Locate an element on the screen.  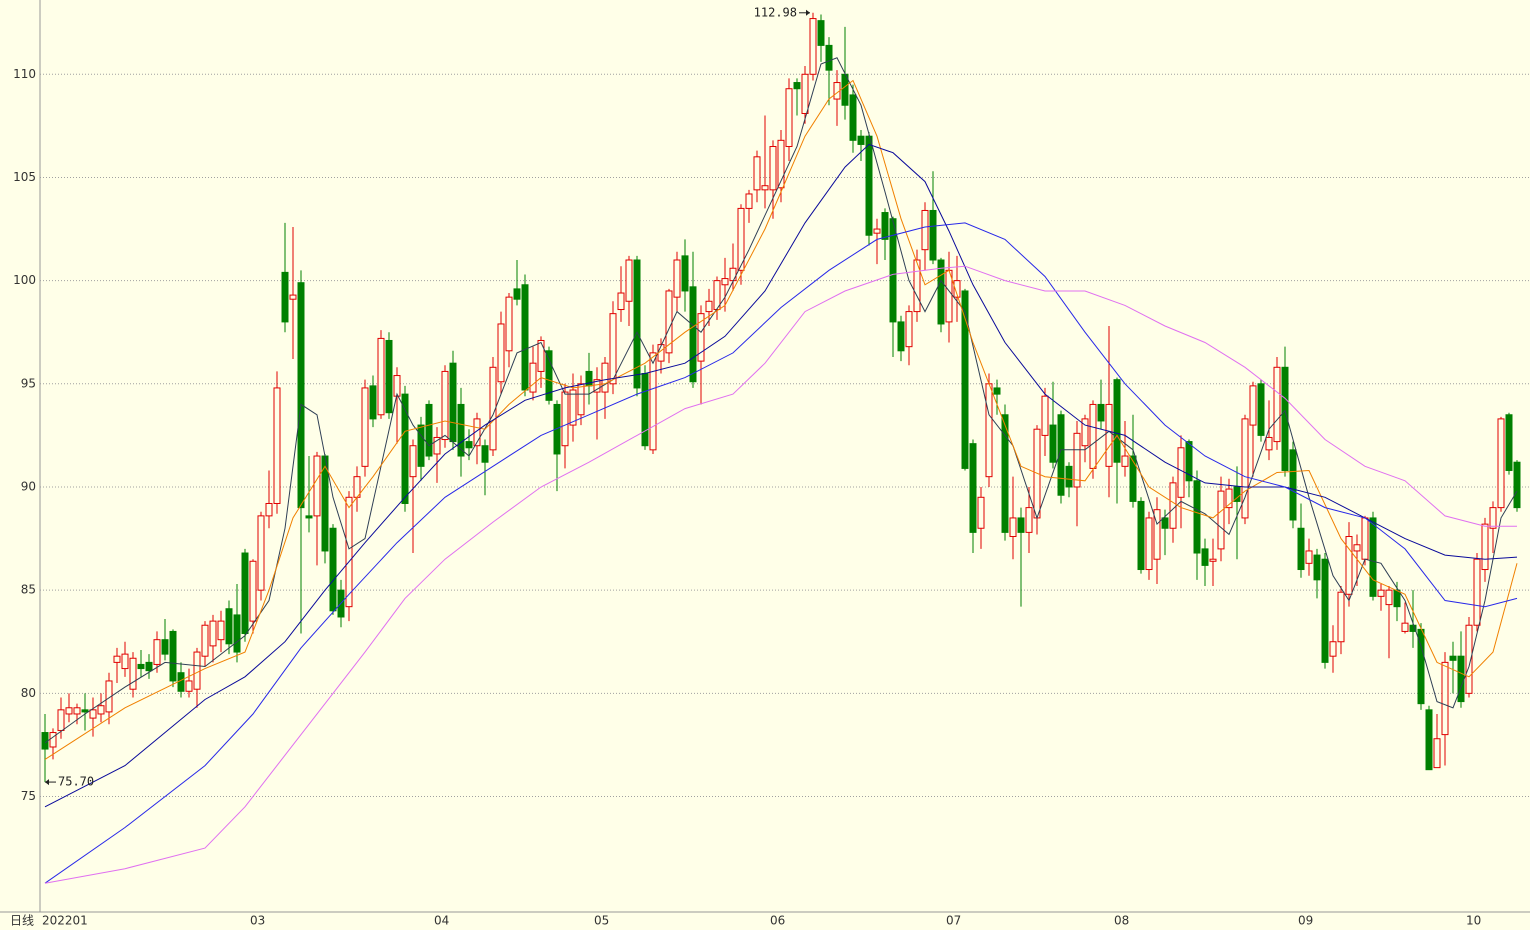
y-tick-label: 85 is located at coordinates (28, 590).